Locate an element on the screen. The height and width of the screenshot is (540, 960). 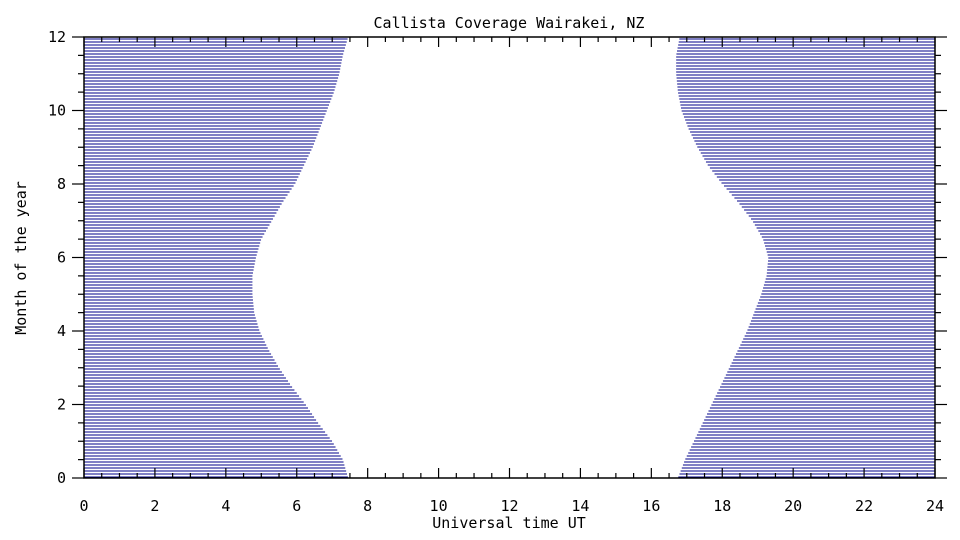
y-tick-label: 10 is located at coordinates (57, 111).